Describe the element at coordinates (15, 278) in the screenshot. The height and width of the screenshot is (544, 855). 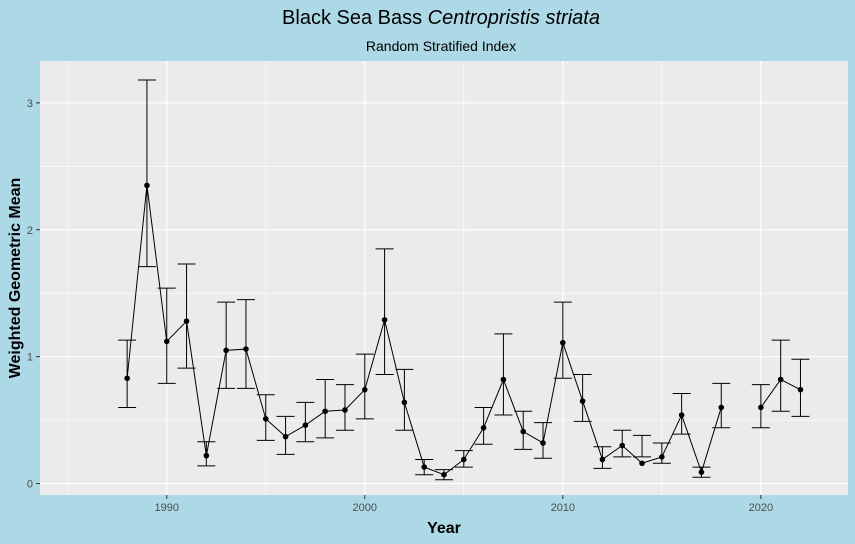
I see `y-axis-title: Weighted Geometric Mean` at that location.